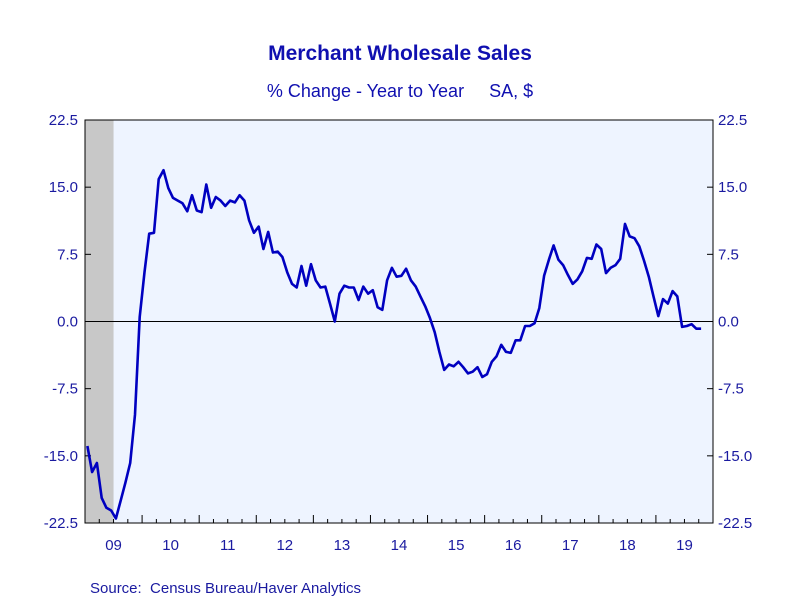 The height and width of the screenshot is (600, 800). Describe the element at coordinates (67, 254) in the screenshot. I see `y-tick-label-left: 7.5` at that location.